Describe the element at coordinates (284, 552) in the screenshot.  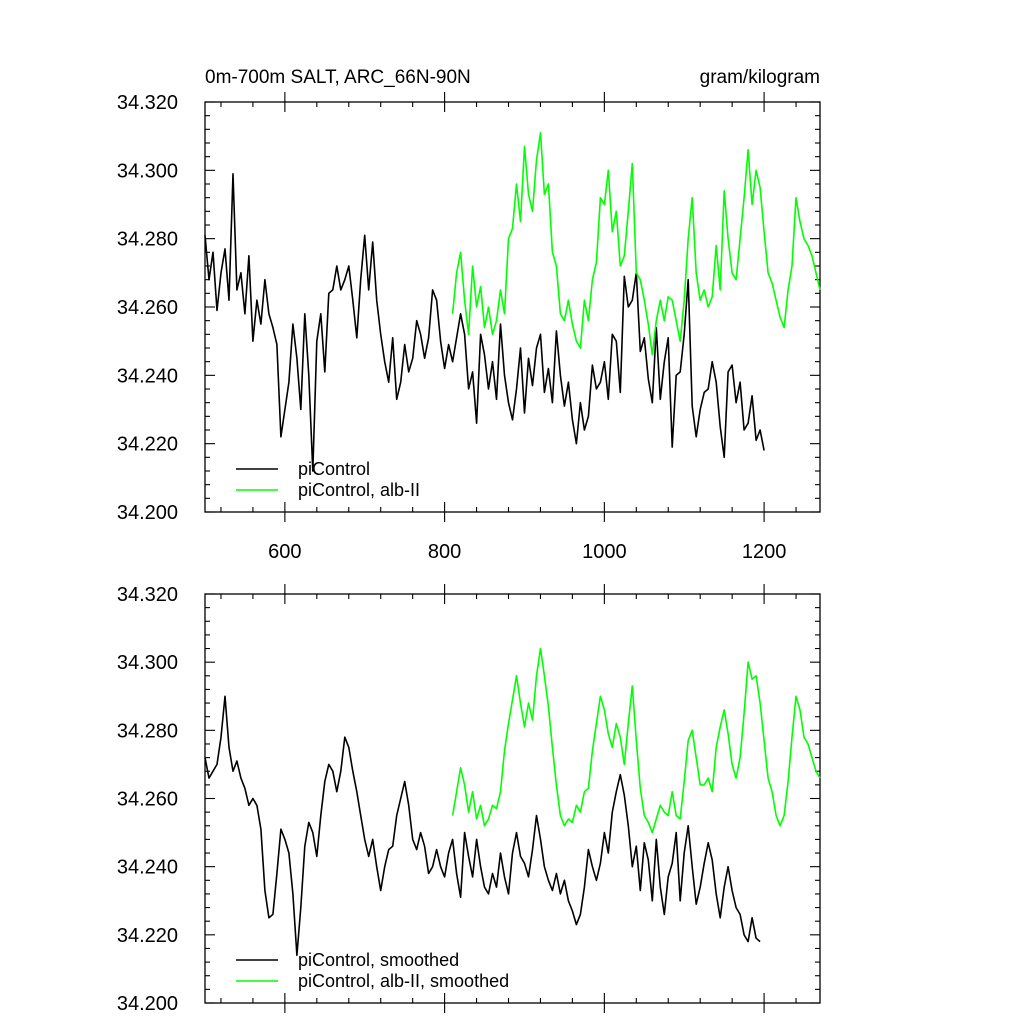
I see `x-tick-label: 600` at that location.